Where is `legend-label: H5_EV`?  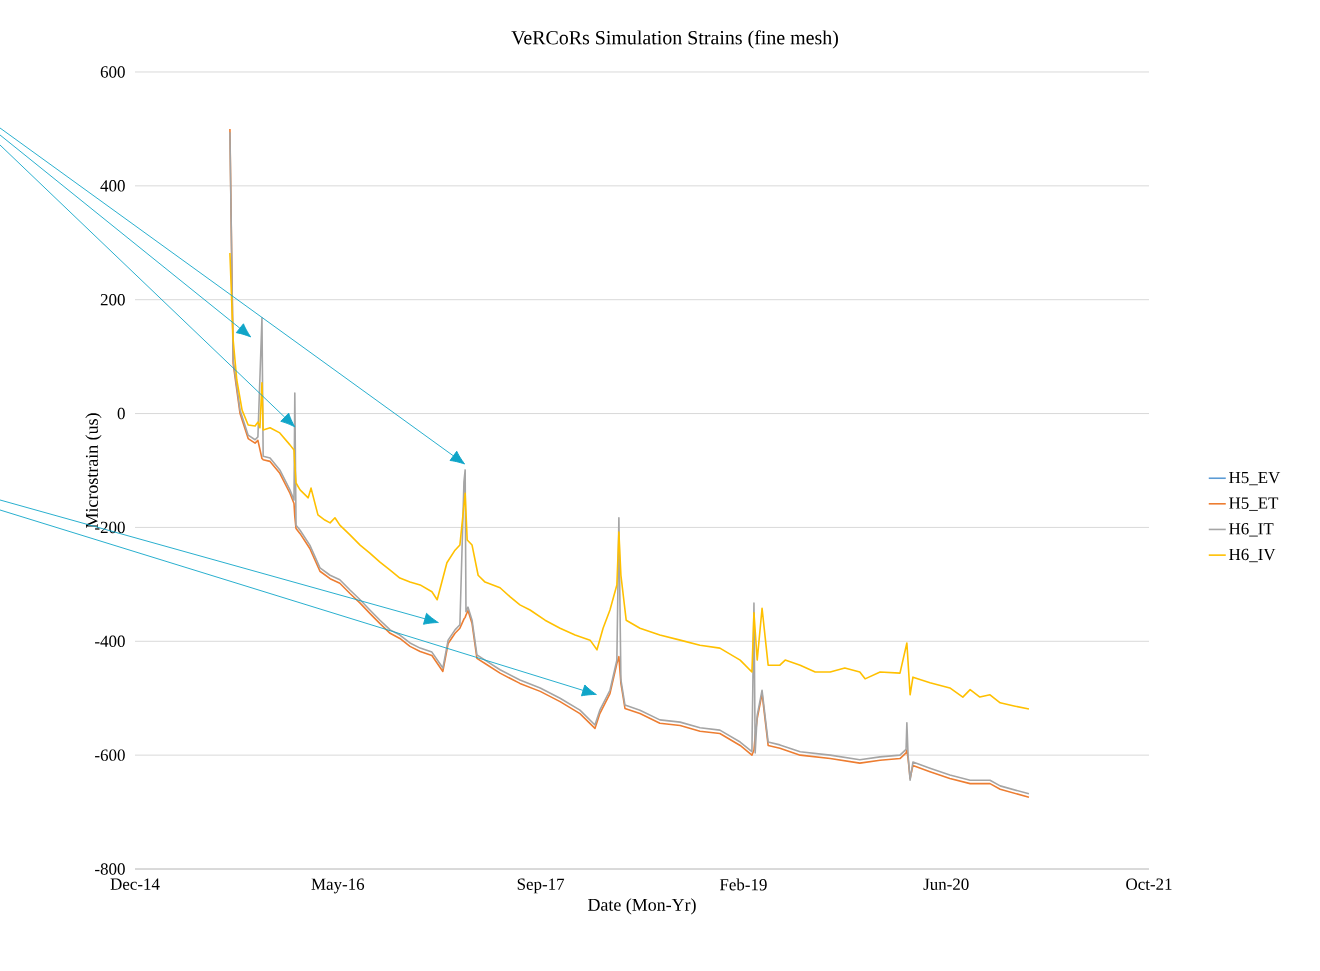 legend-label: H5_EV is located at coordinates (1255, 478).